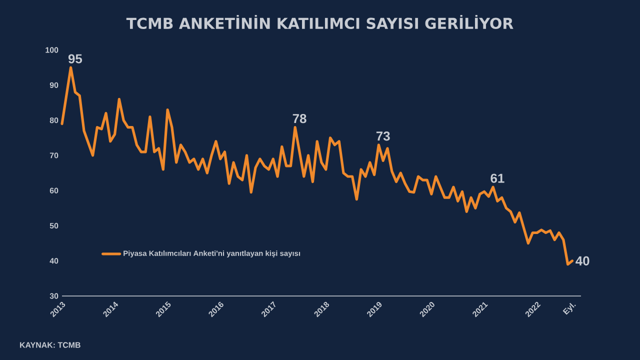 This screenshot has height=360, width=640. Describe the element at coordinates (383, 136) in the screenshot. I see `annotation: 73` at that location.